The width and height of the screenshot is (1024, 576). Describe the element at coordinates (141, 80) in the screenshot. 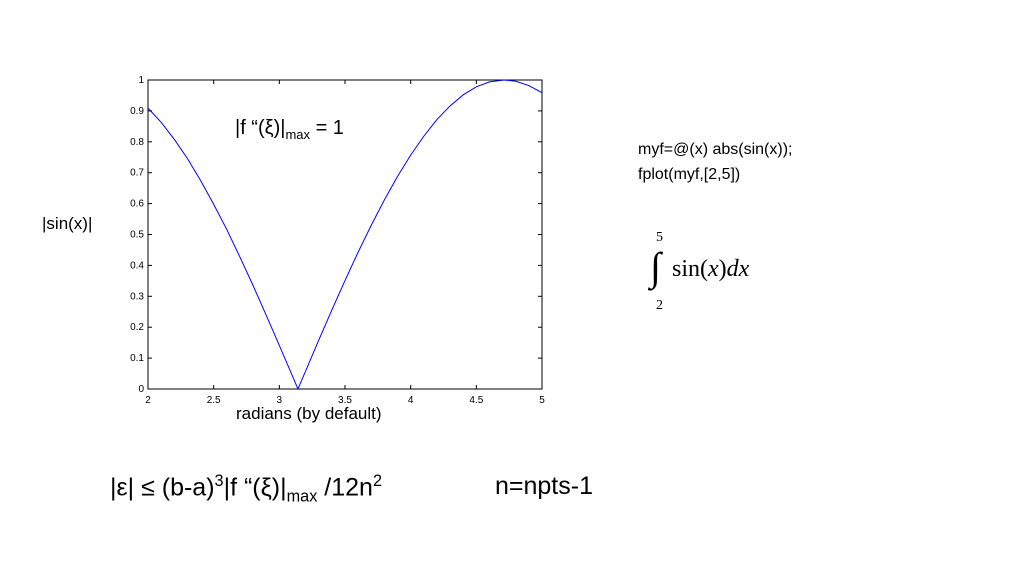

I see `y-tick-label: 1` at that location.